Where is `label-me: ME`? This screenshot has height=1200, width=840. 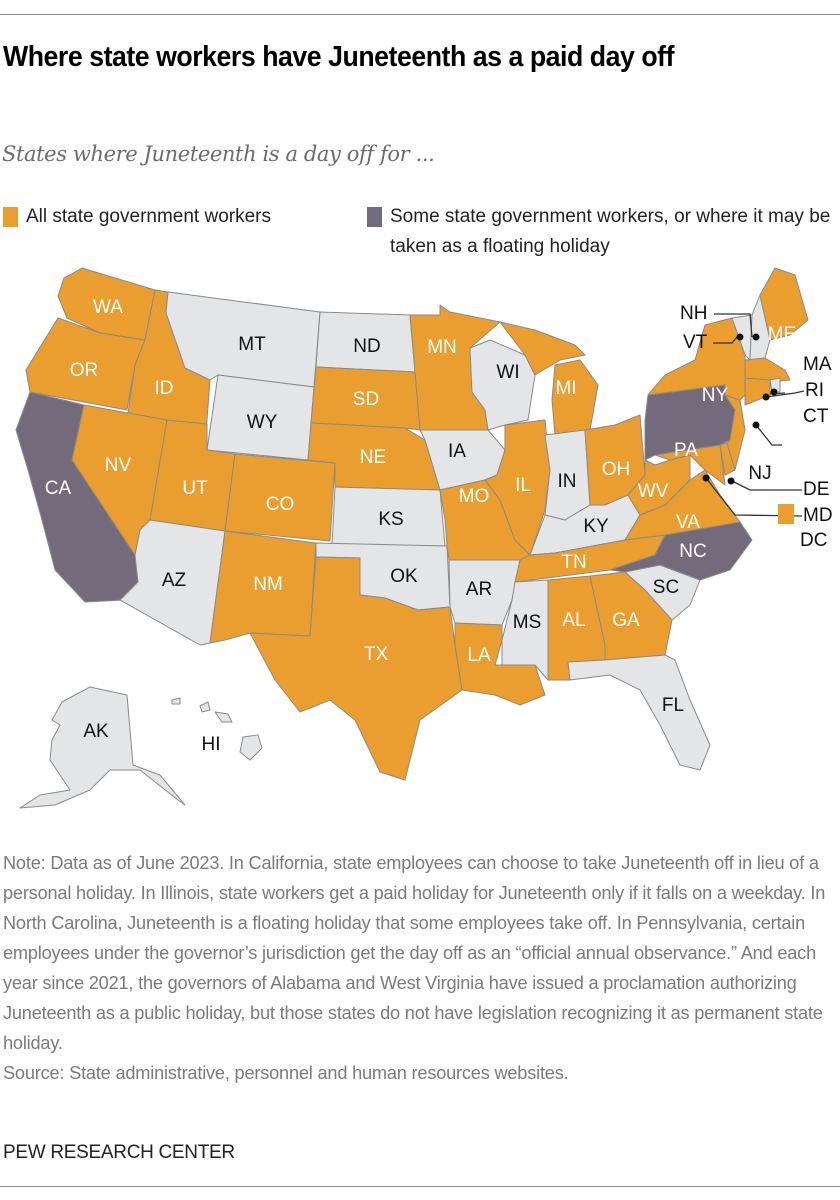
label-me: ME is located at coordinates (782, 334).